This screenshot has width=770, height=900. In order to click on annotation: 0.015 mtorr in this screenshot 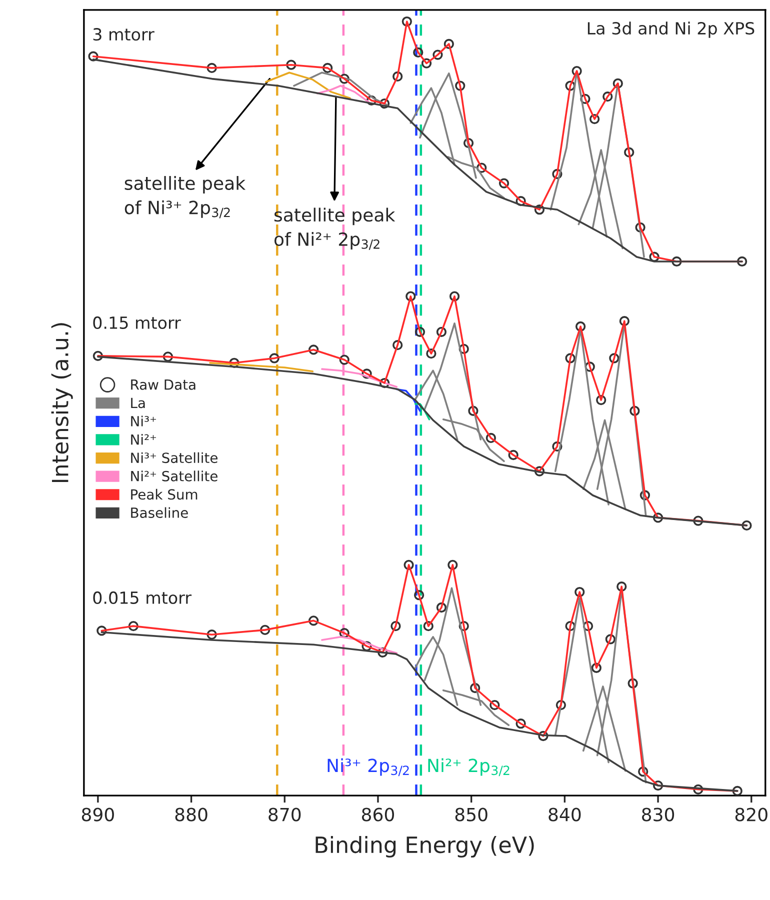, I will do `click(142, 597)`.